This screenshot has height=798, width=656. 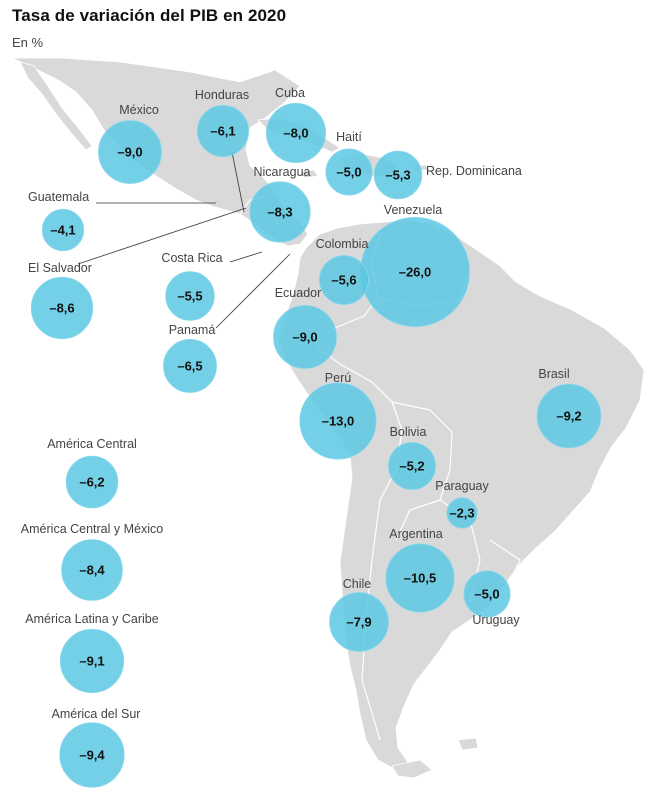 What do you see at coordinates (92, 444) in the screenshot?
I see `country-label-america-central: América Central` at bounding box center [92, 444].